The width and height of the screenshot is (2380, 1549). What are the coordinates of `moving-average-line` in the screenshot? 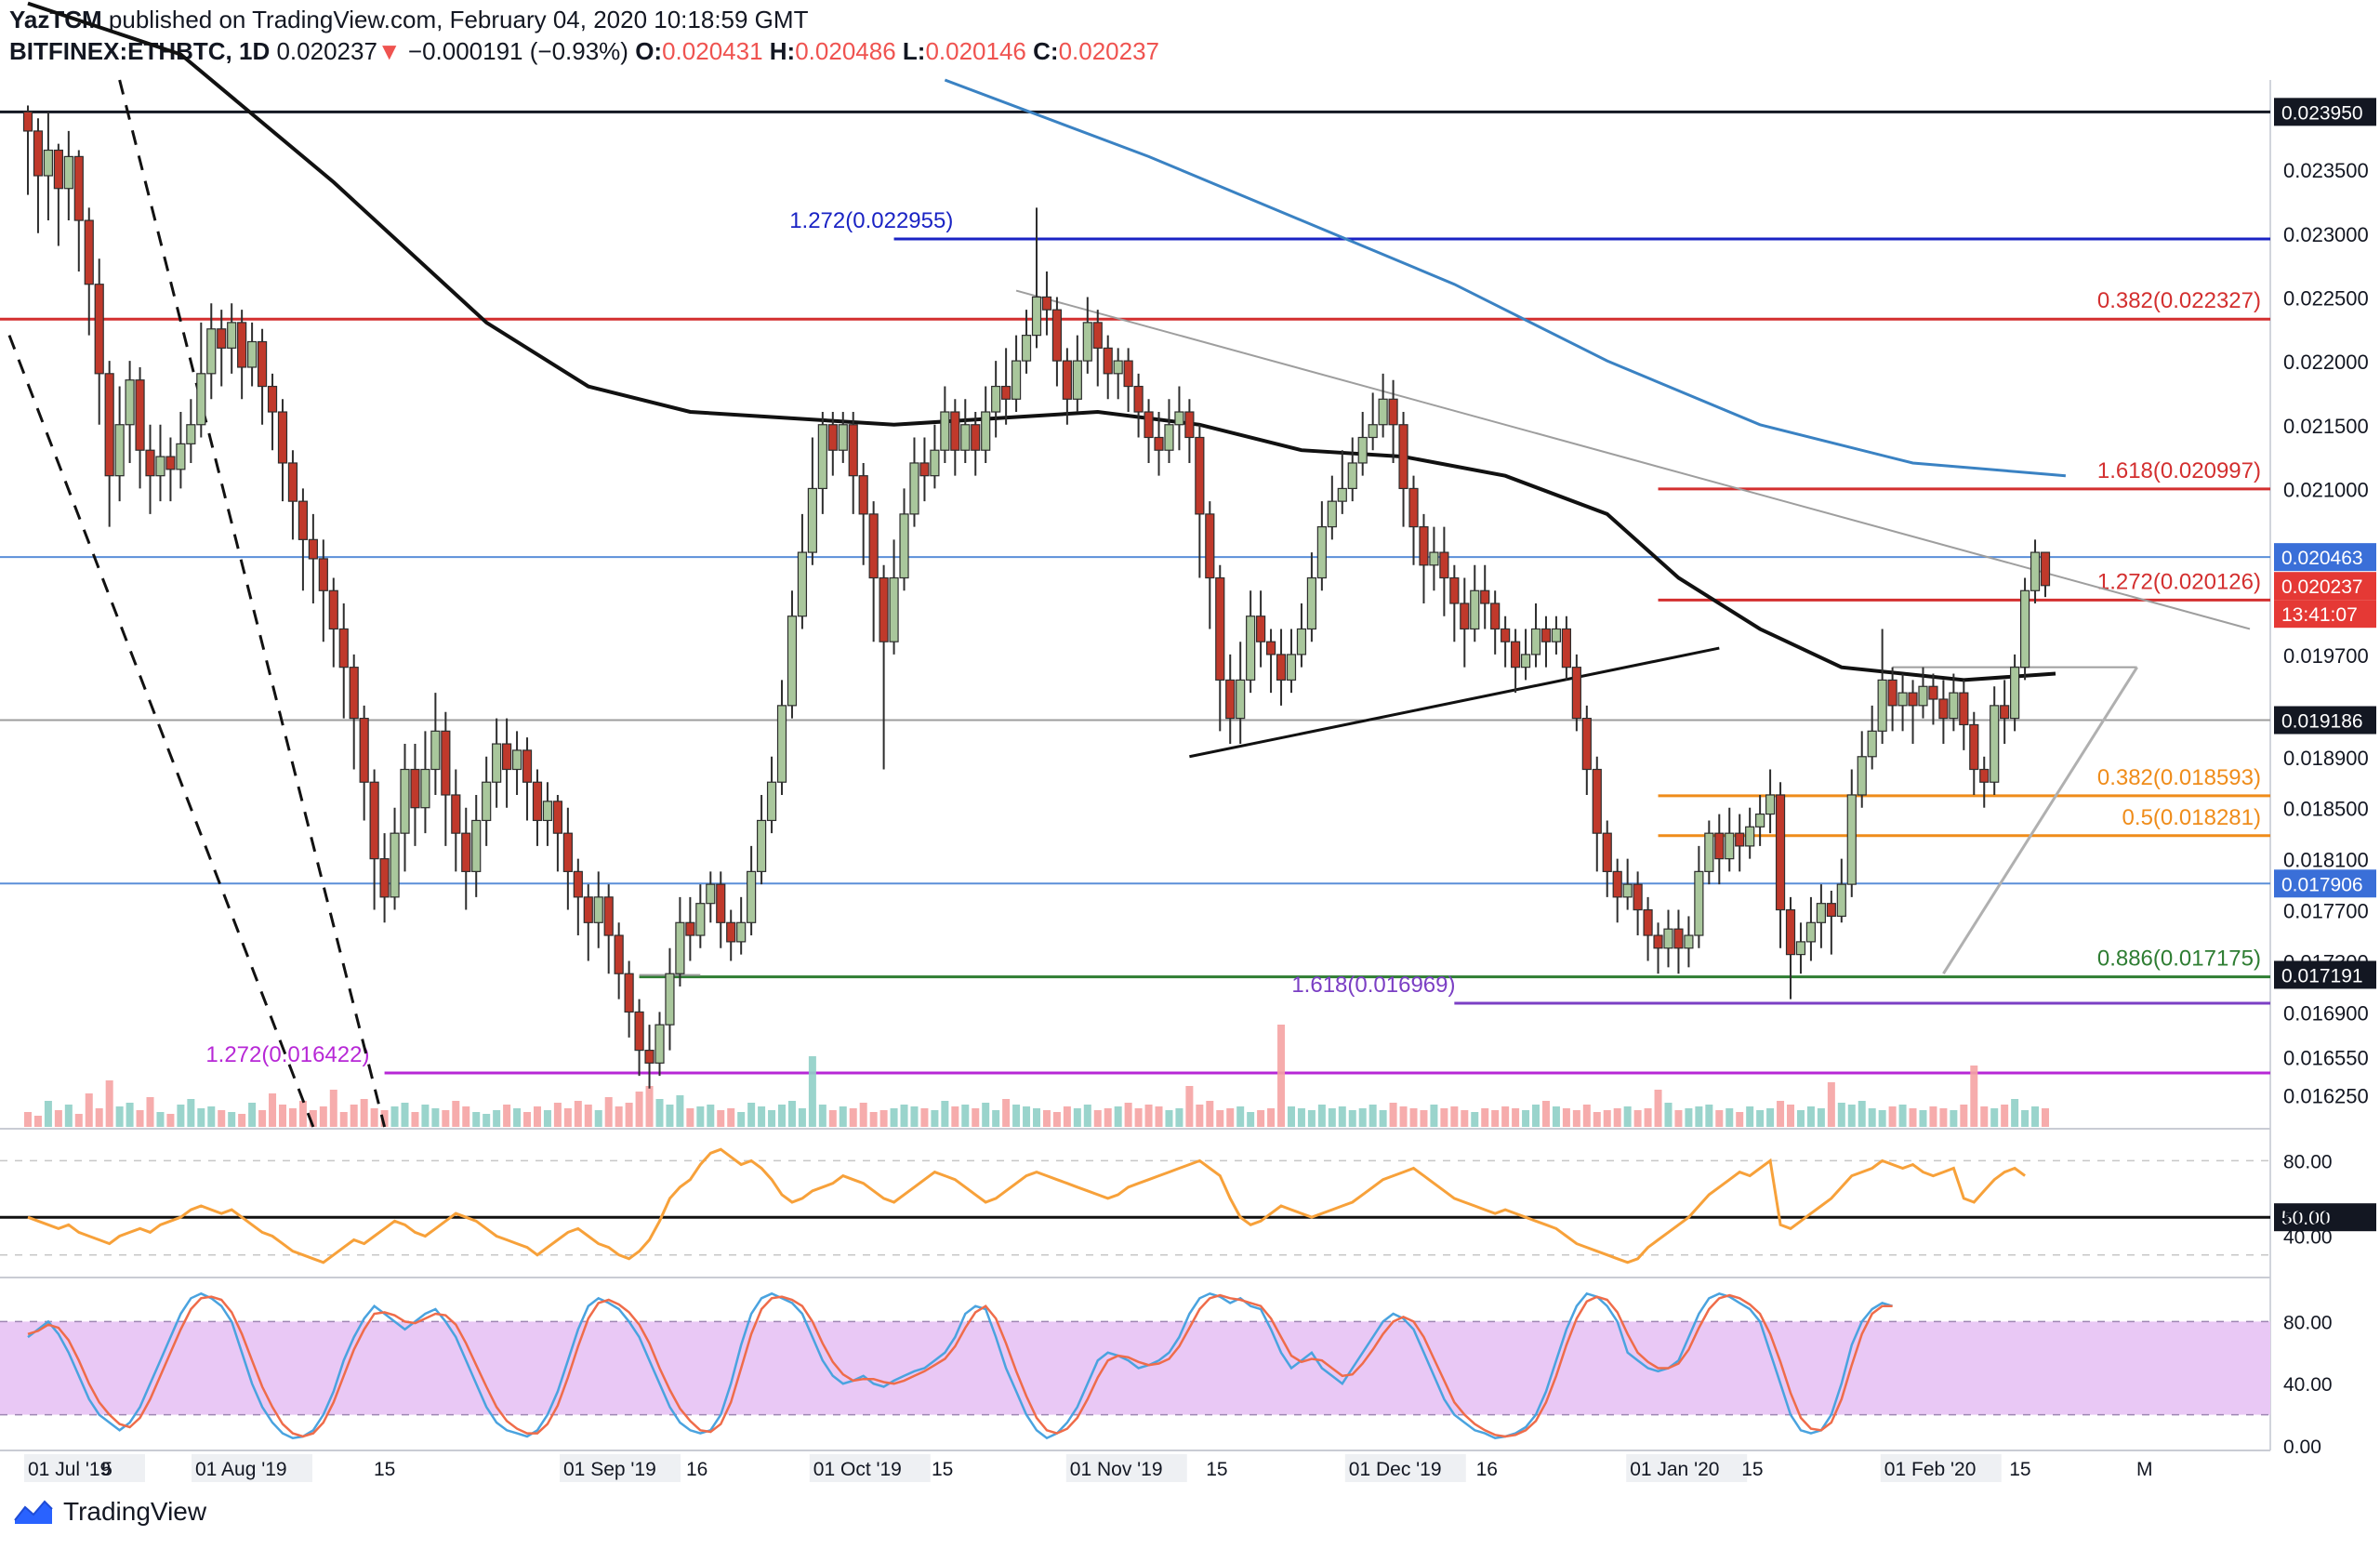 It's located at (1505, 278).